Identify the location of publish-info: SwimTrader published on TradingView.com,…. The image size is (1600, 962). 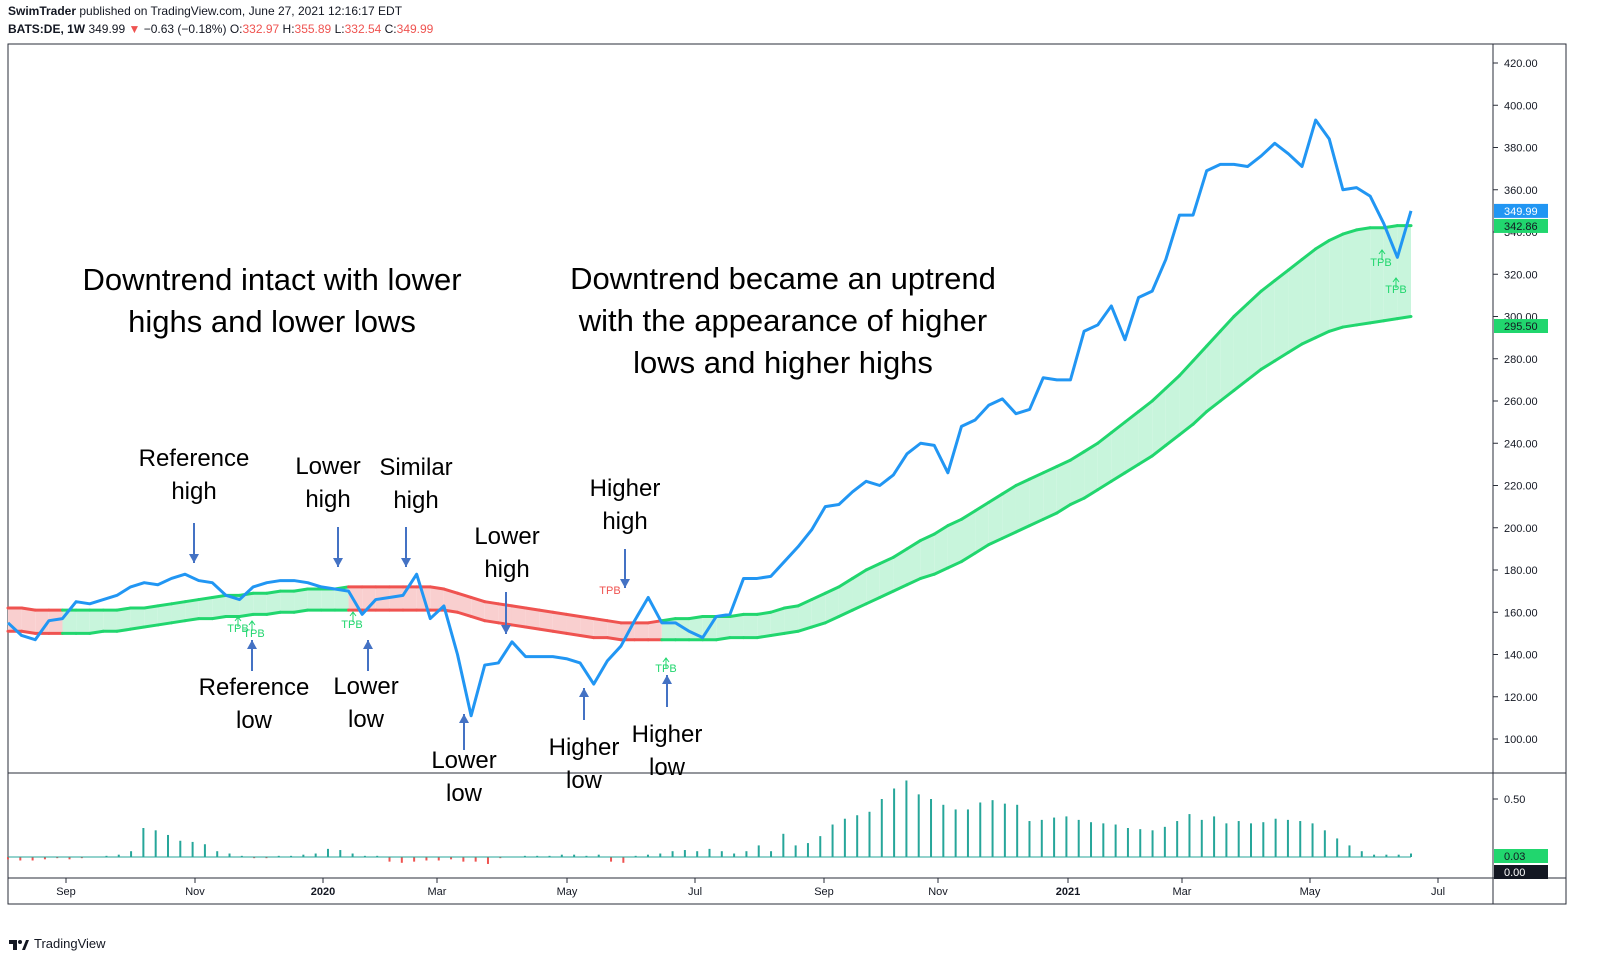
(205, 11).